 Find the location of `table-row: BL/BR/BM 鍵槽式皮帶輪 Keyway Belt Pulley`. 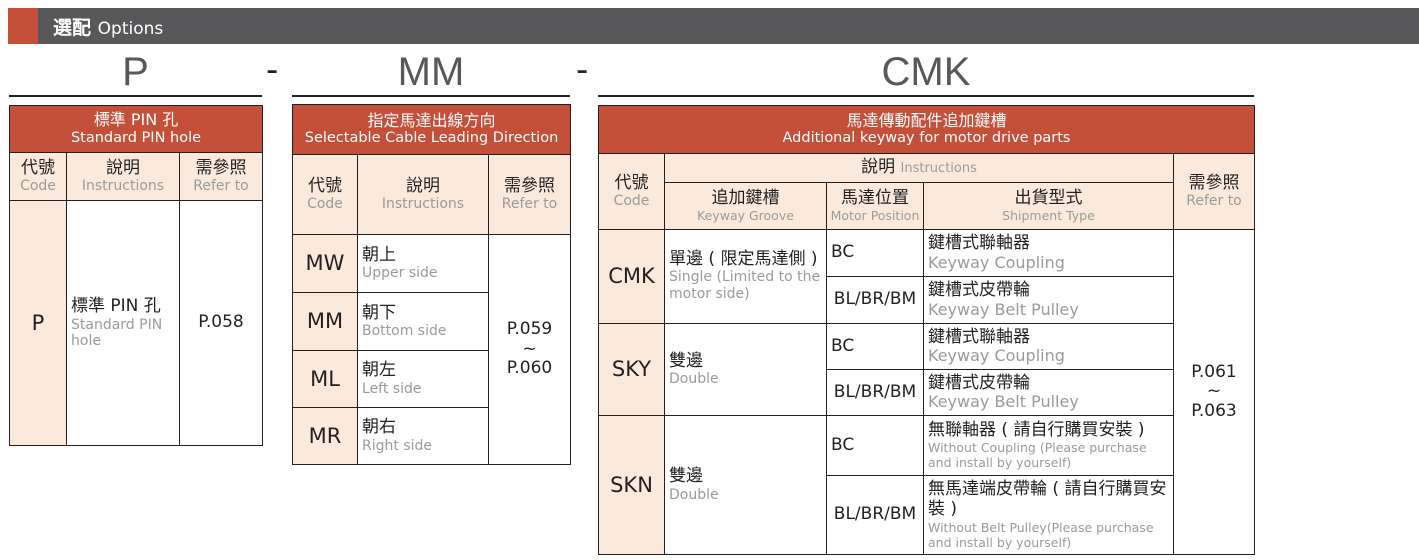

table-row: BL/BR/BM 鍵槽式皮帶輪 Keyway Belt Pulley is located at coordinates (927, 300).